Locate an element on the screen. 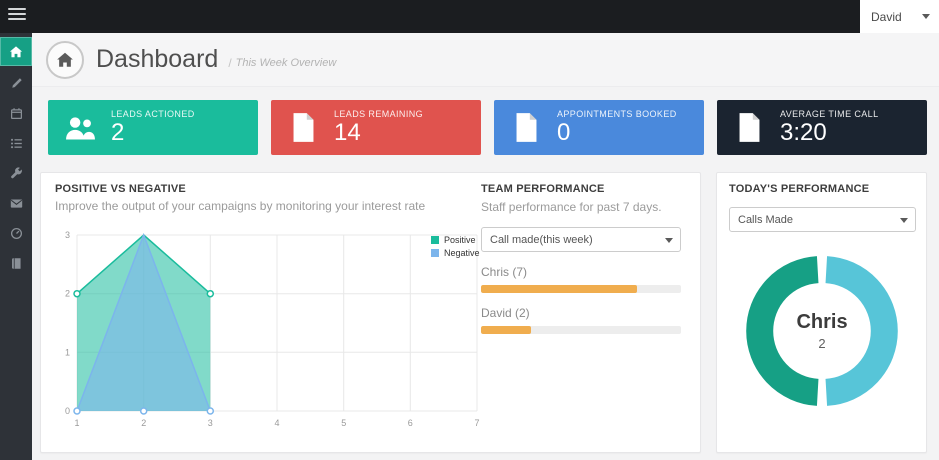  team-panel-title: TEAM PERFORMANCE is located at coordinates (543, 189).